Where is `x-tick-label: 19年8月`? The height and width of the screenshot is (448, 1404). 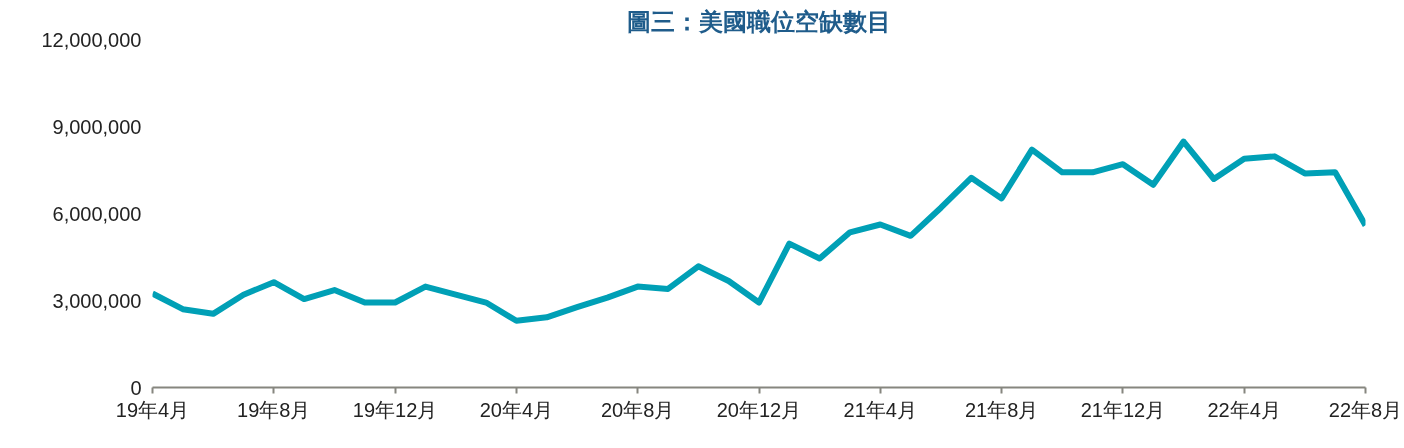 x-tick-label: 19年8月 is located at coordinates (274, 409).